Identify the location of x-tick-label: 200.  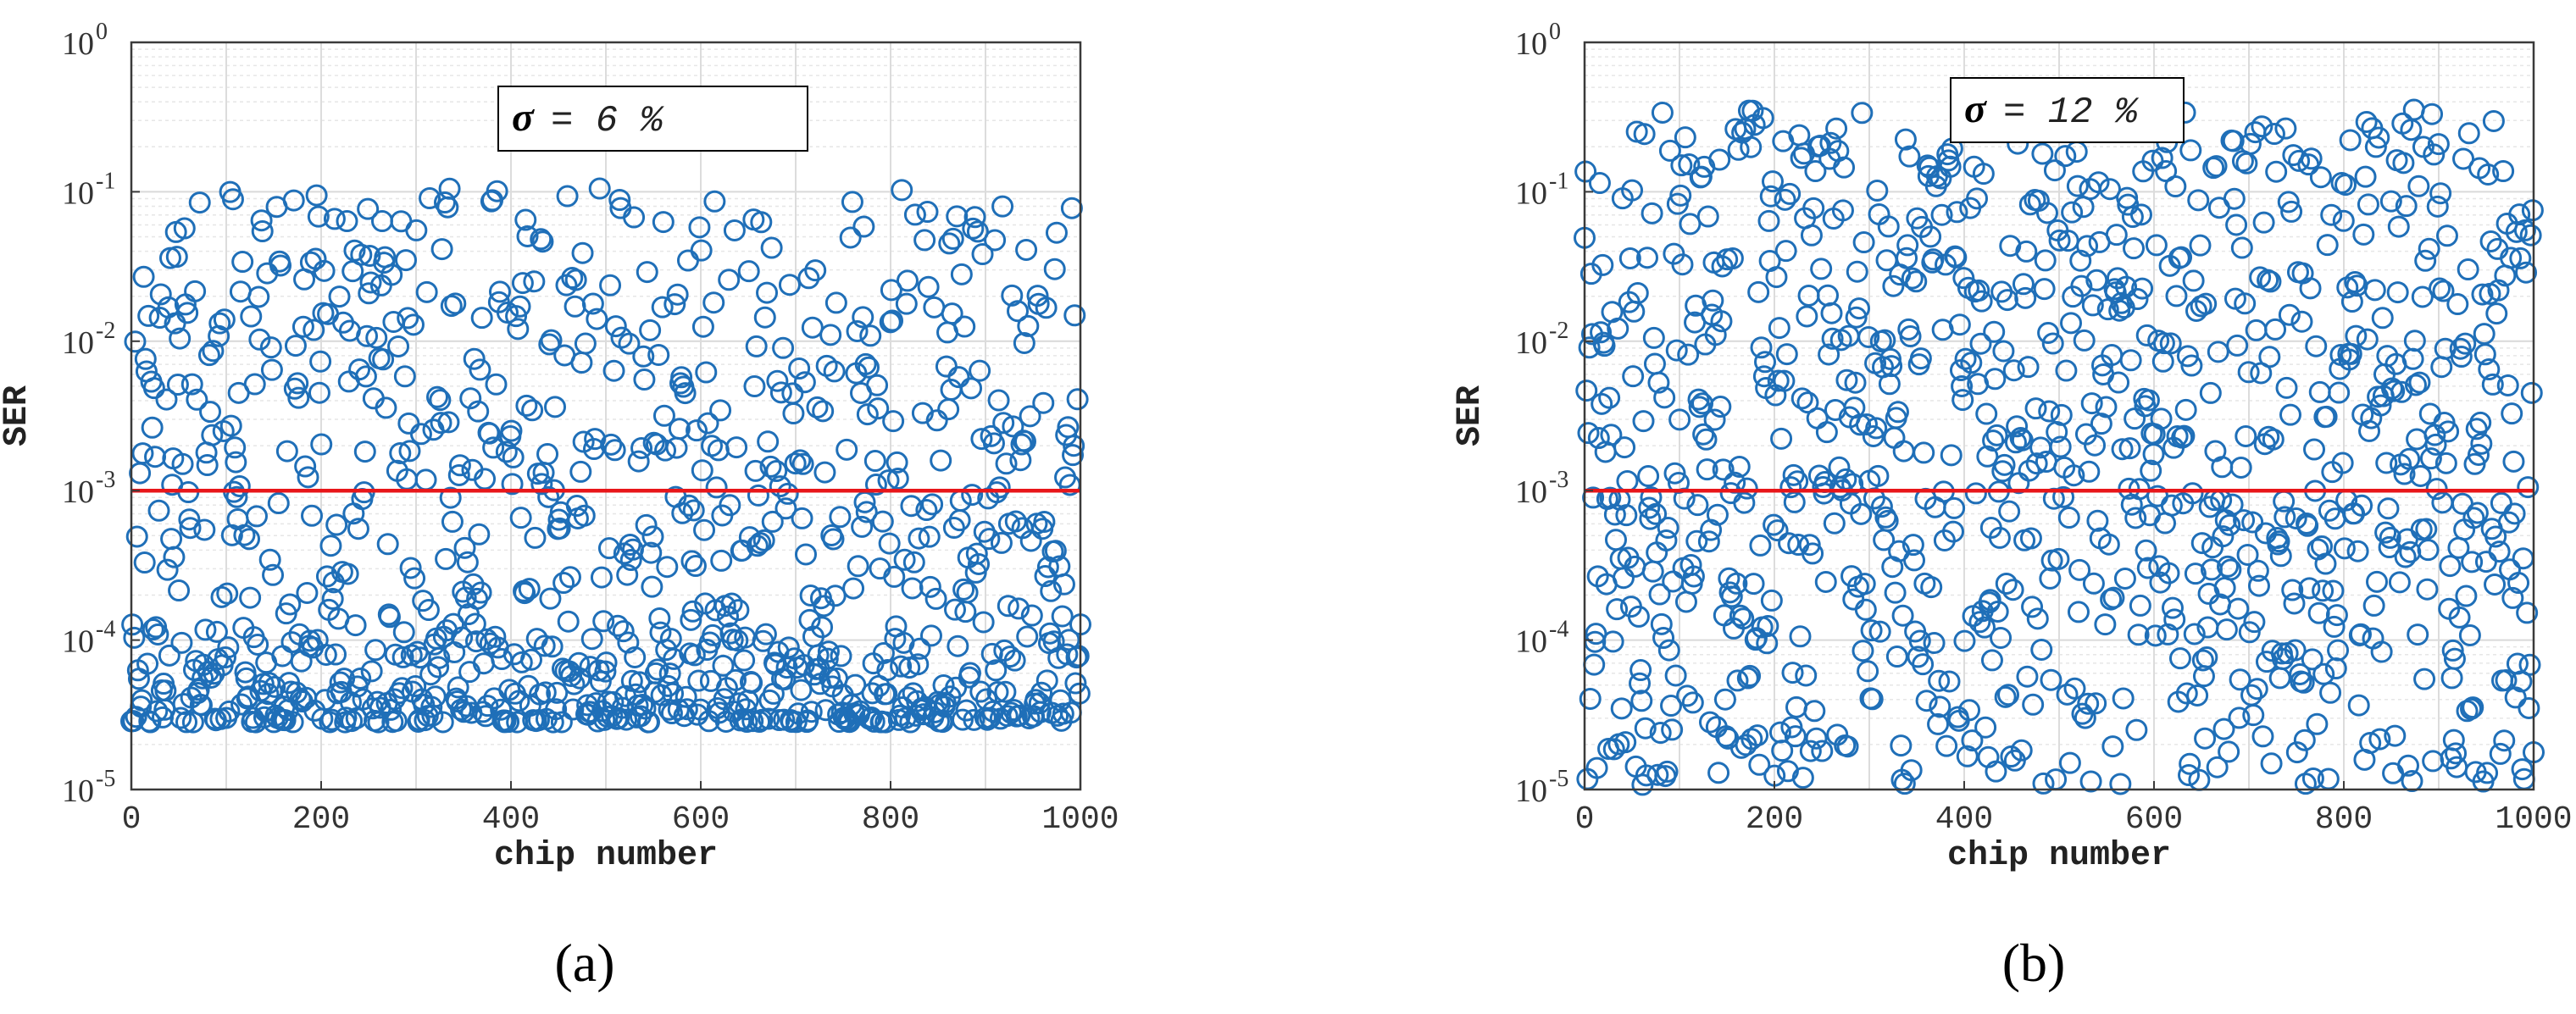
(321, 819).